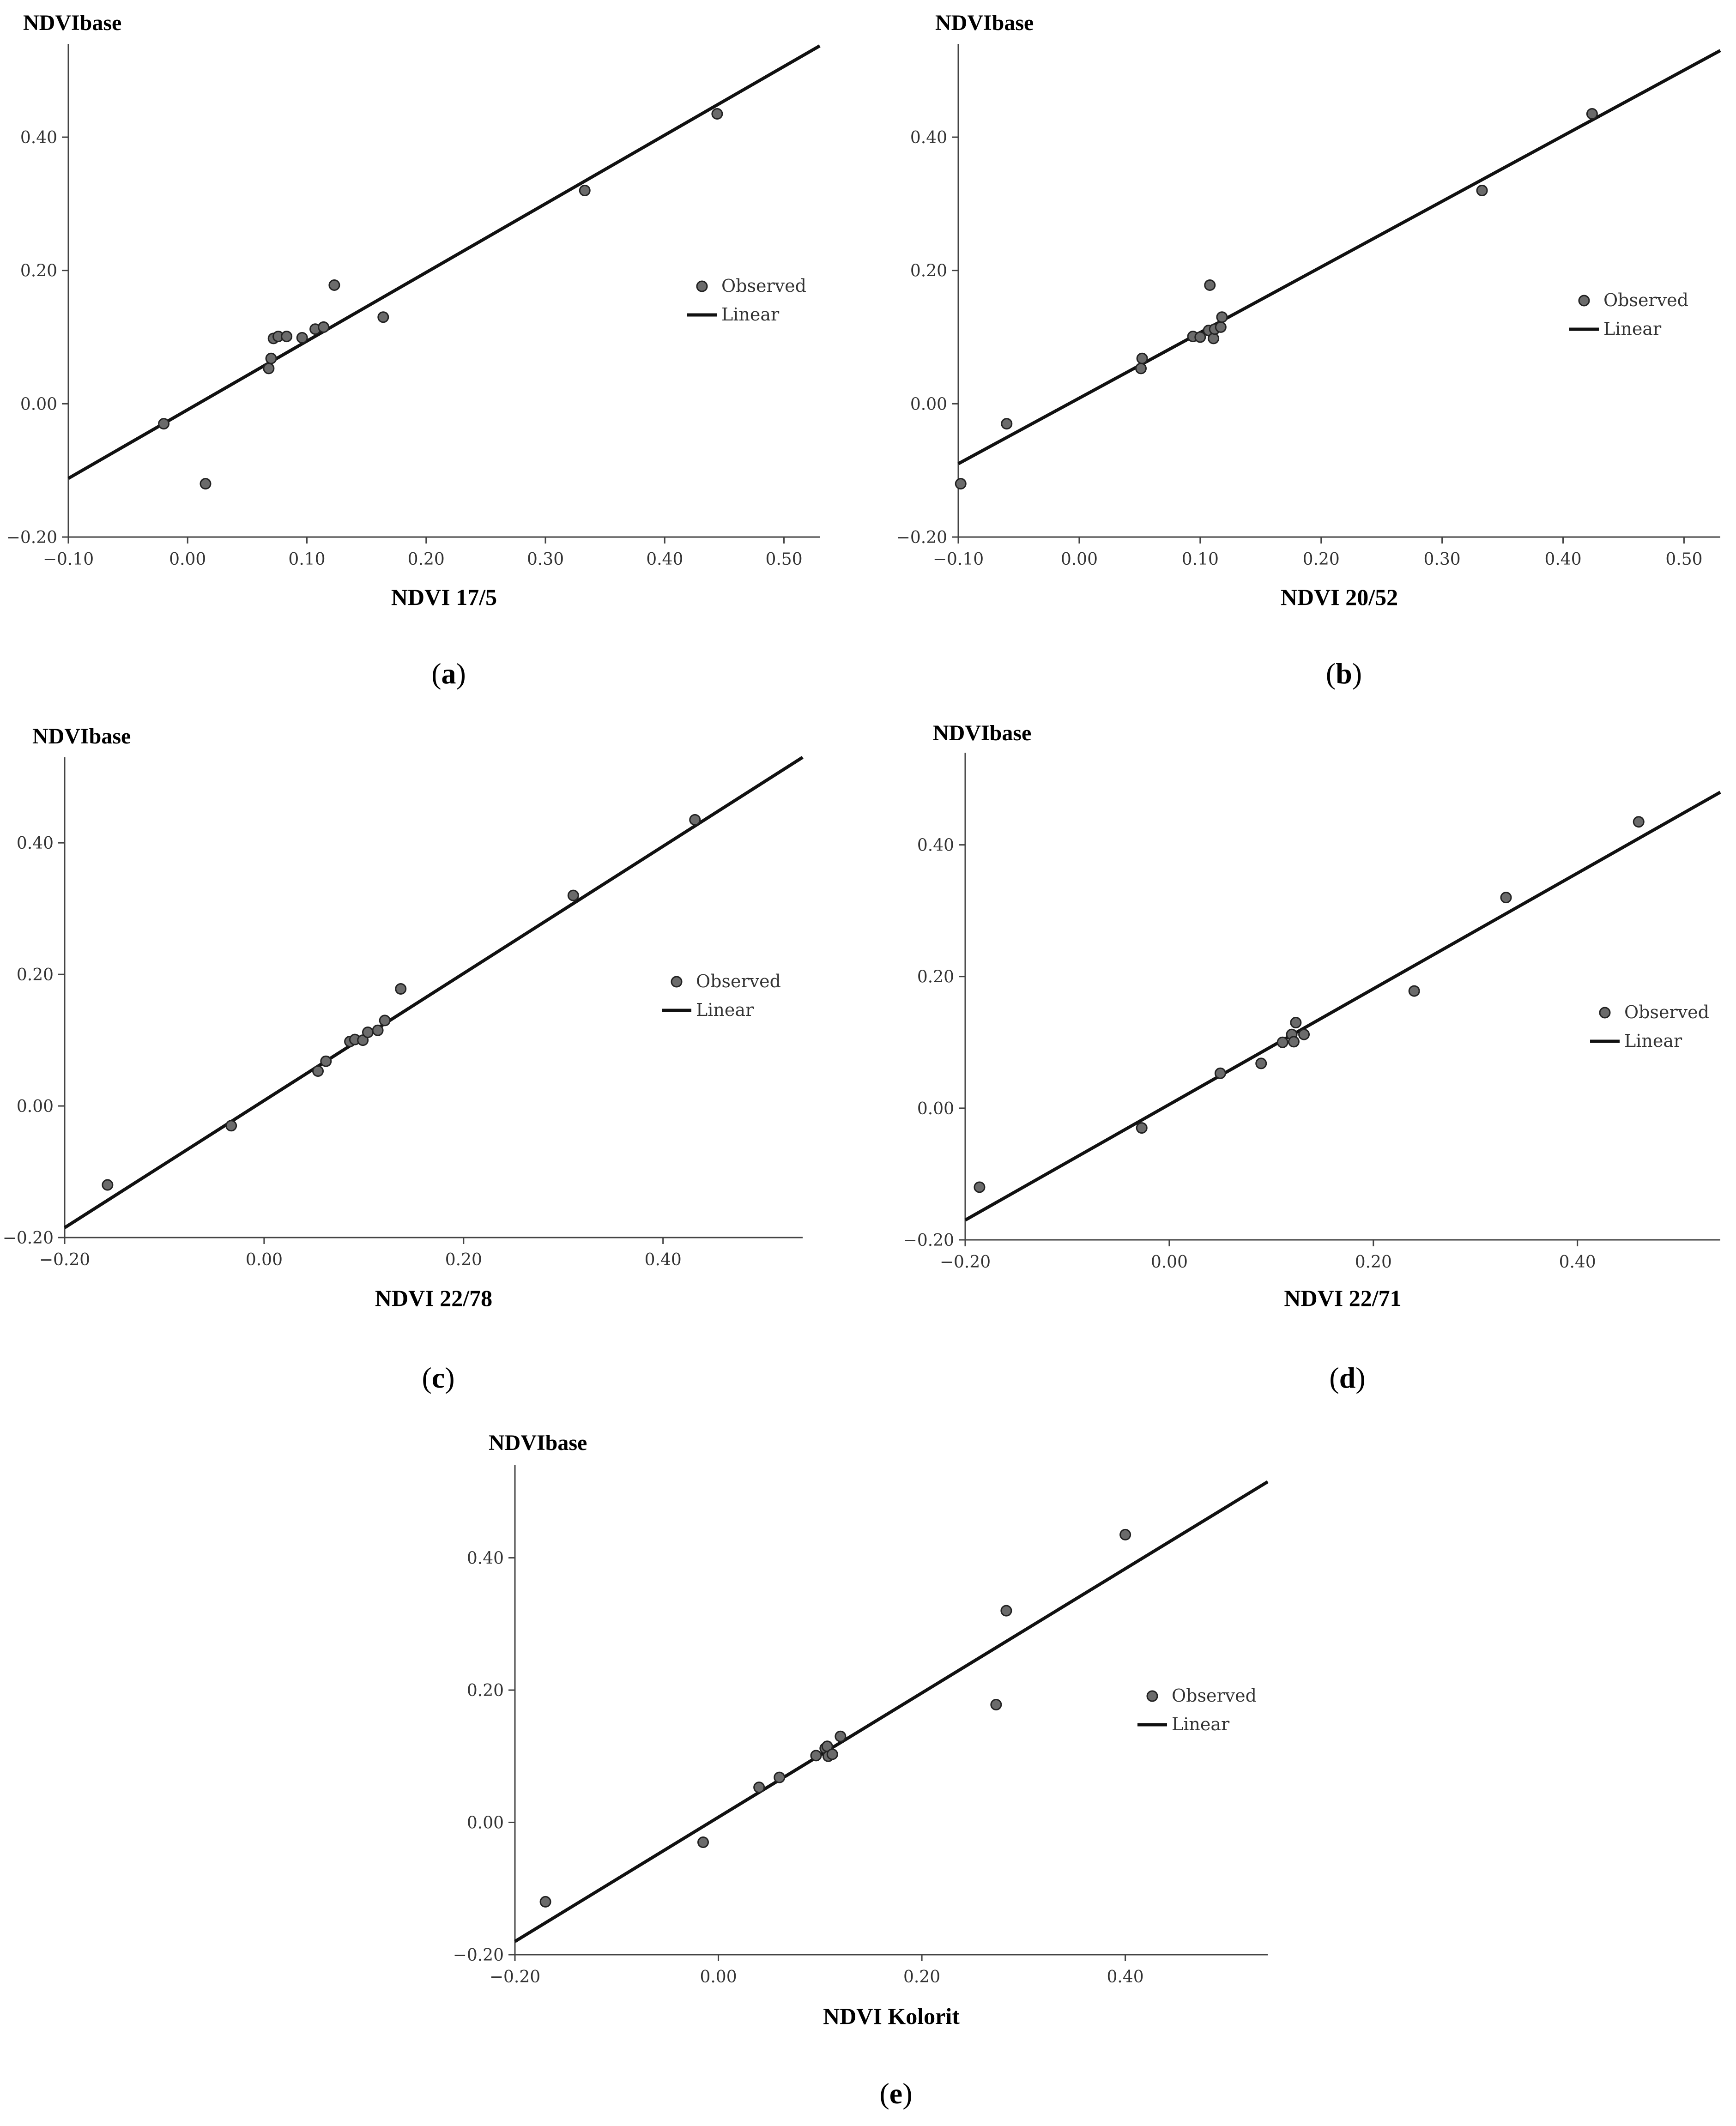  What do you see at coordinates (1443, 559) in the screenshot?
I see `x-tick-label: 0.30` at bounding box center [1443, 559].